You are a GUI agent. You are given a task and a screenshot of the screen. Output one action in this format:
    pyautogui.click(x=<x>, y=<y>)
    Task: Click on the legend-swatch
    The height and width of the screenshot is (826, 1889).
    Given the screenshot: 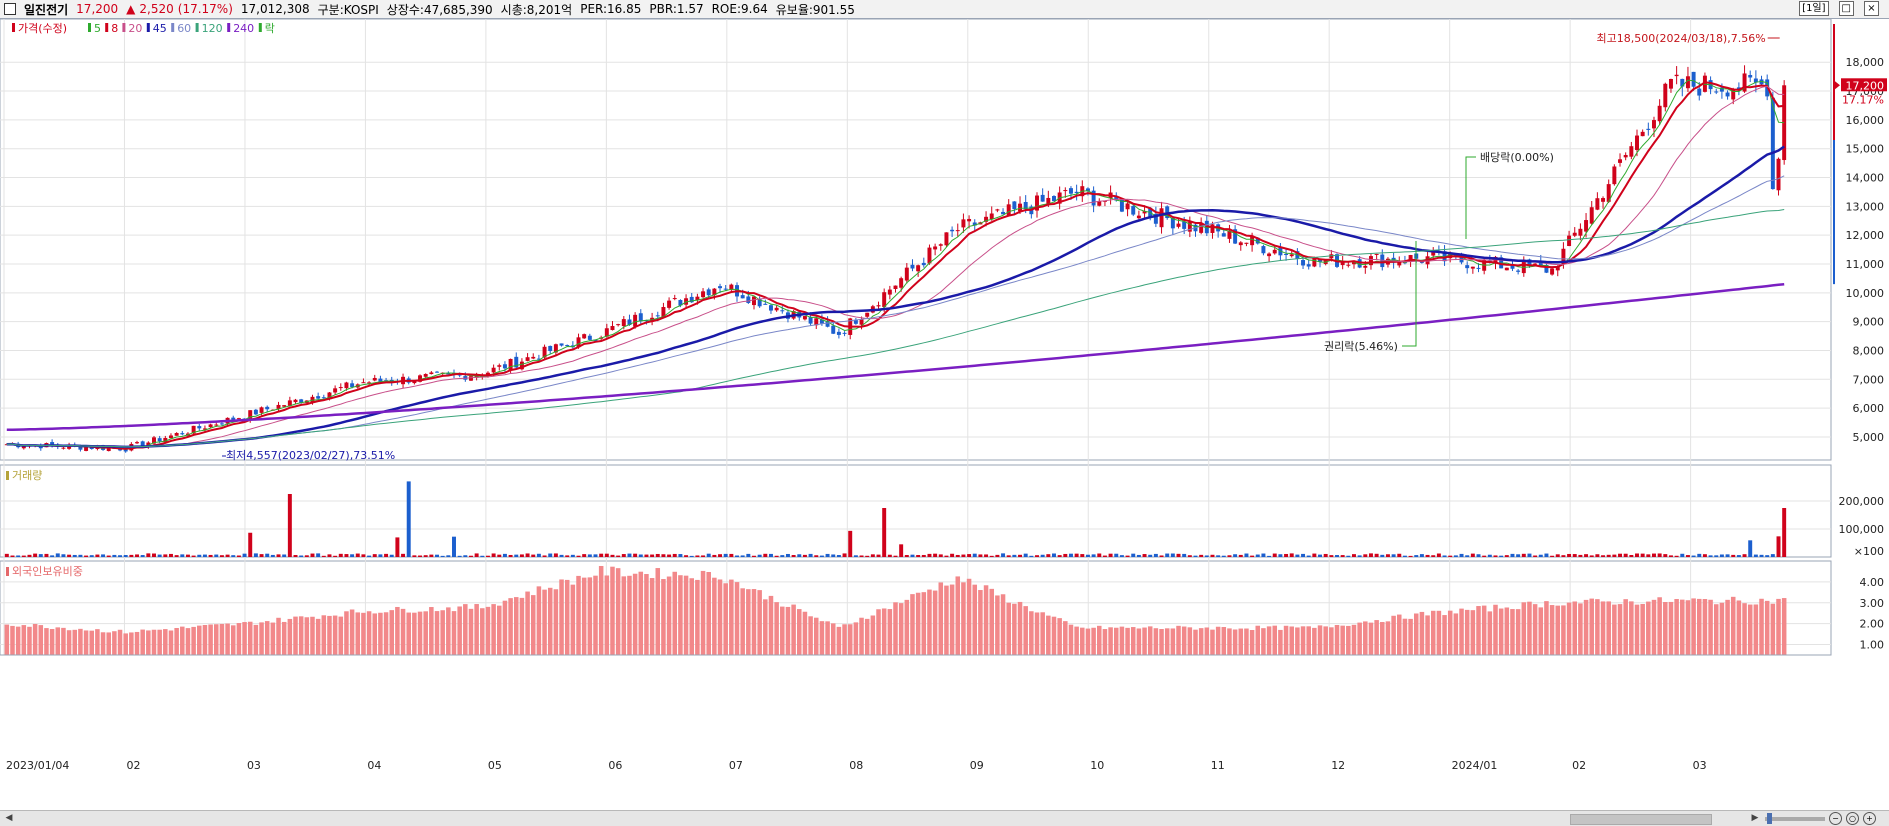 What is the action you would take?
    pyautogui.click(x=89, y=27)
    